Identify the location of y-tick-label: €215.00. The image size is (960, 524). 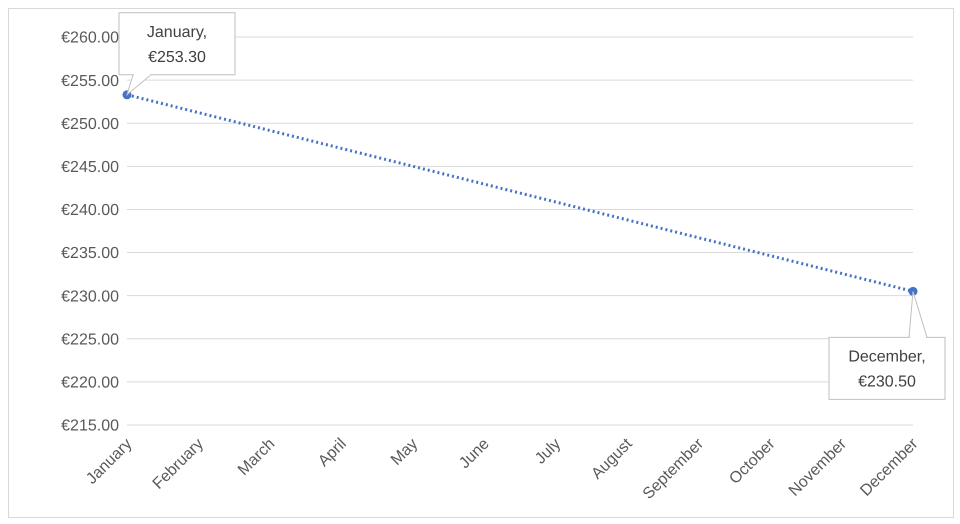
(90, 426).